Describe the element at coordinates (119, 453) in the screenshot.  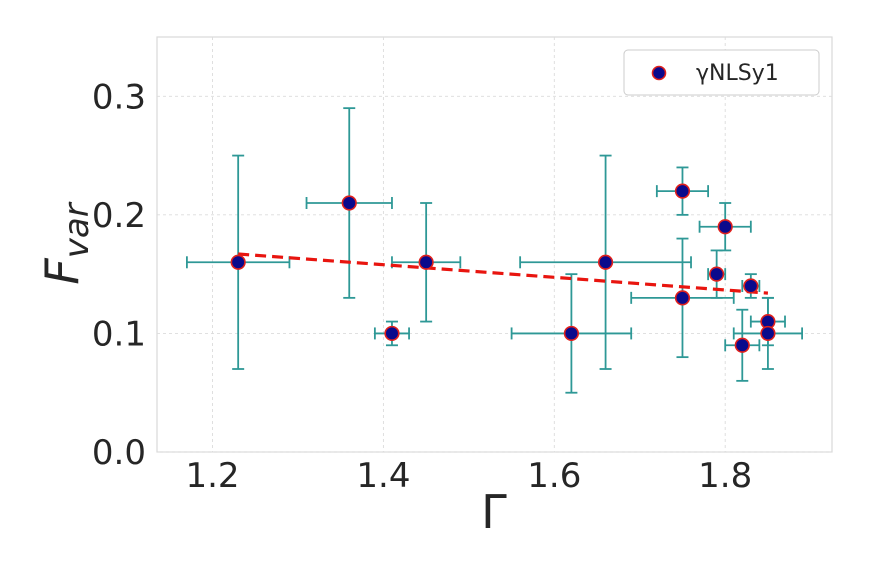
I see `y-tick-label-0: 0.0` at that location.